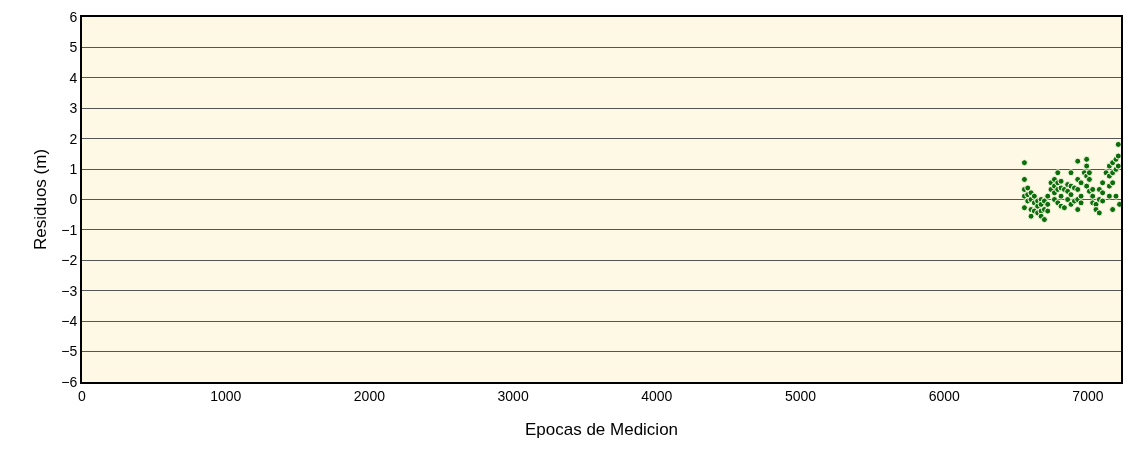  I want to click on y-tick-label: −4, so click(69, 321).